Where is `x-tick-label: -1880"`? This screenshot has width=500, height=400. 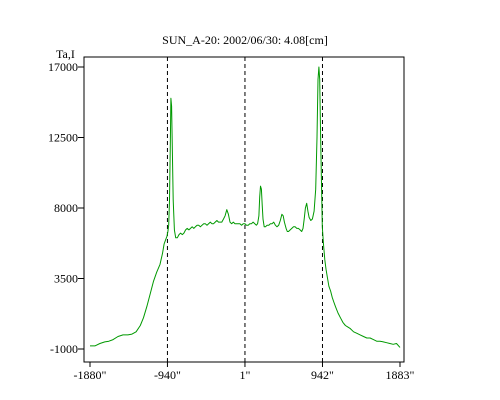
x-tick-label: -1880" is located at coordinates (90, 375).